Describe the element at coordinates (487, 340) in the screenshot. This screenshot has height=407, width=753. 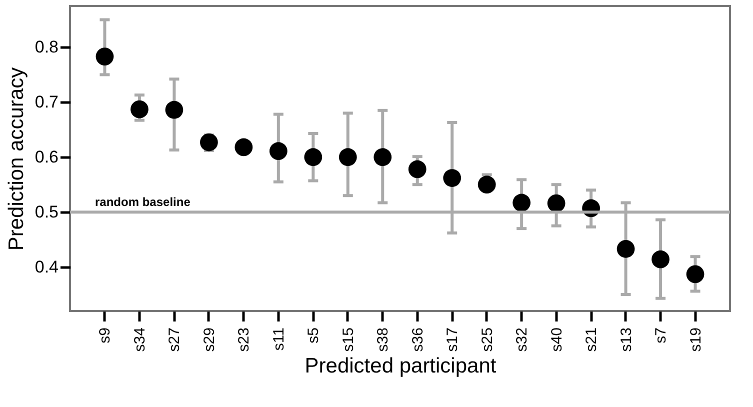
I see `x-tick-label: s25` at that location.